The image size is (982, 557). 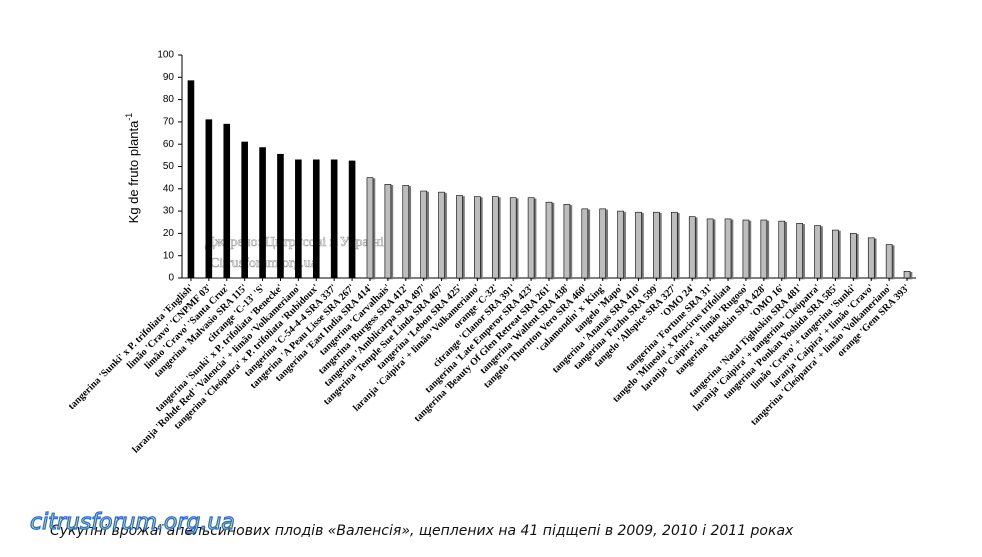 I want to click on y-tick-label: 60, so click(x=169, y=144).